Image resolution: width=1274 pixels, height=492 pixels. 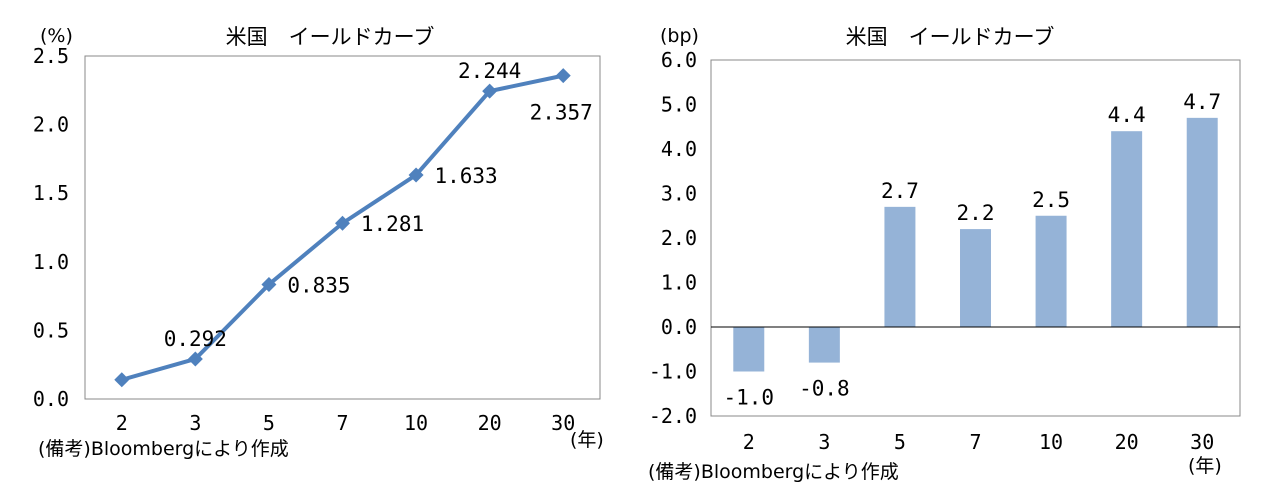 What do you see at coordinates (673, 372) in the screenshot?
I see `bar-chart-y-tick-label: -1.0` at bounding box center [673, 372].